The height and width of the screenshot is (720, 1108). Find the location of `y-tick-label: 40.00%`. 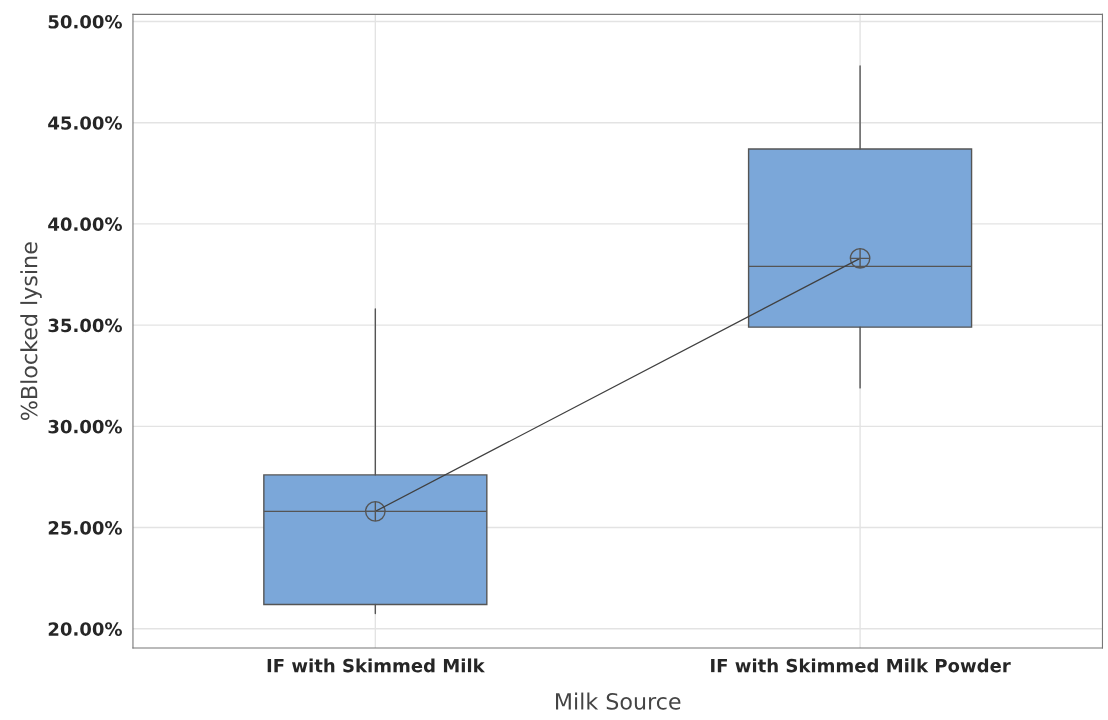

y-tick-label: 40.00% is located at coordinates (85, 224).